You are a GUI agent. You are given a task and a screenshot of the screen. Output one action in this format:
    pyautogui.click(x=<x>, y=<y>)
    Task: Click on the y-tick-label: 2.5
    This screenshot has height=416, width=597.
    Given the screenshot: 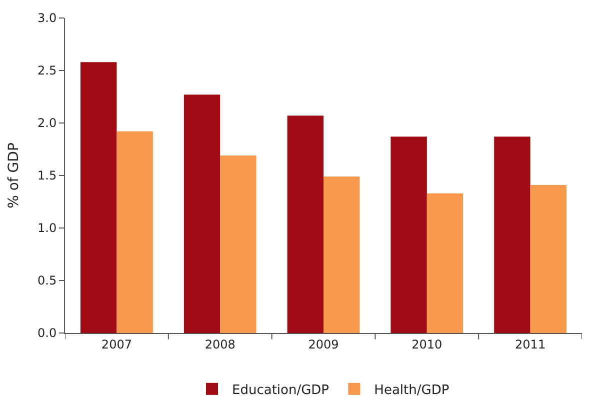 What is the action you would take?
    pyautogui.click(x=47, y=71)
    